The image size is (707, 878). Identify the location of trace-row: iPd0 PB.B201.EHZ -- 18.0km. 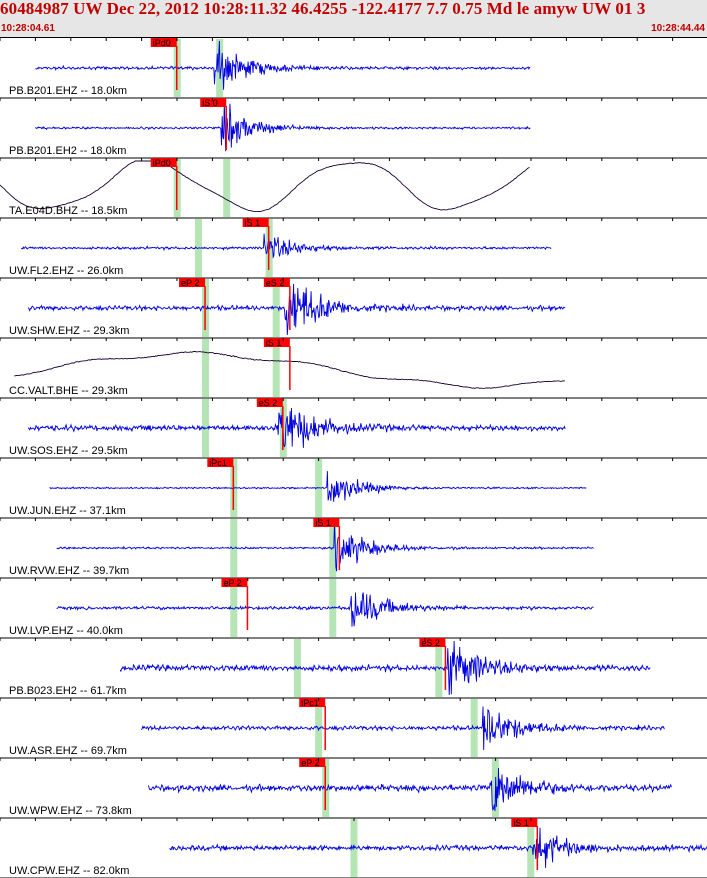
(353, 68).